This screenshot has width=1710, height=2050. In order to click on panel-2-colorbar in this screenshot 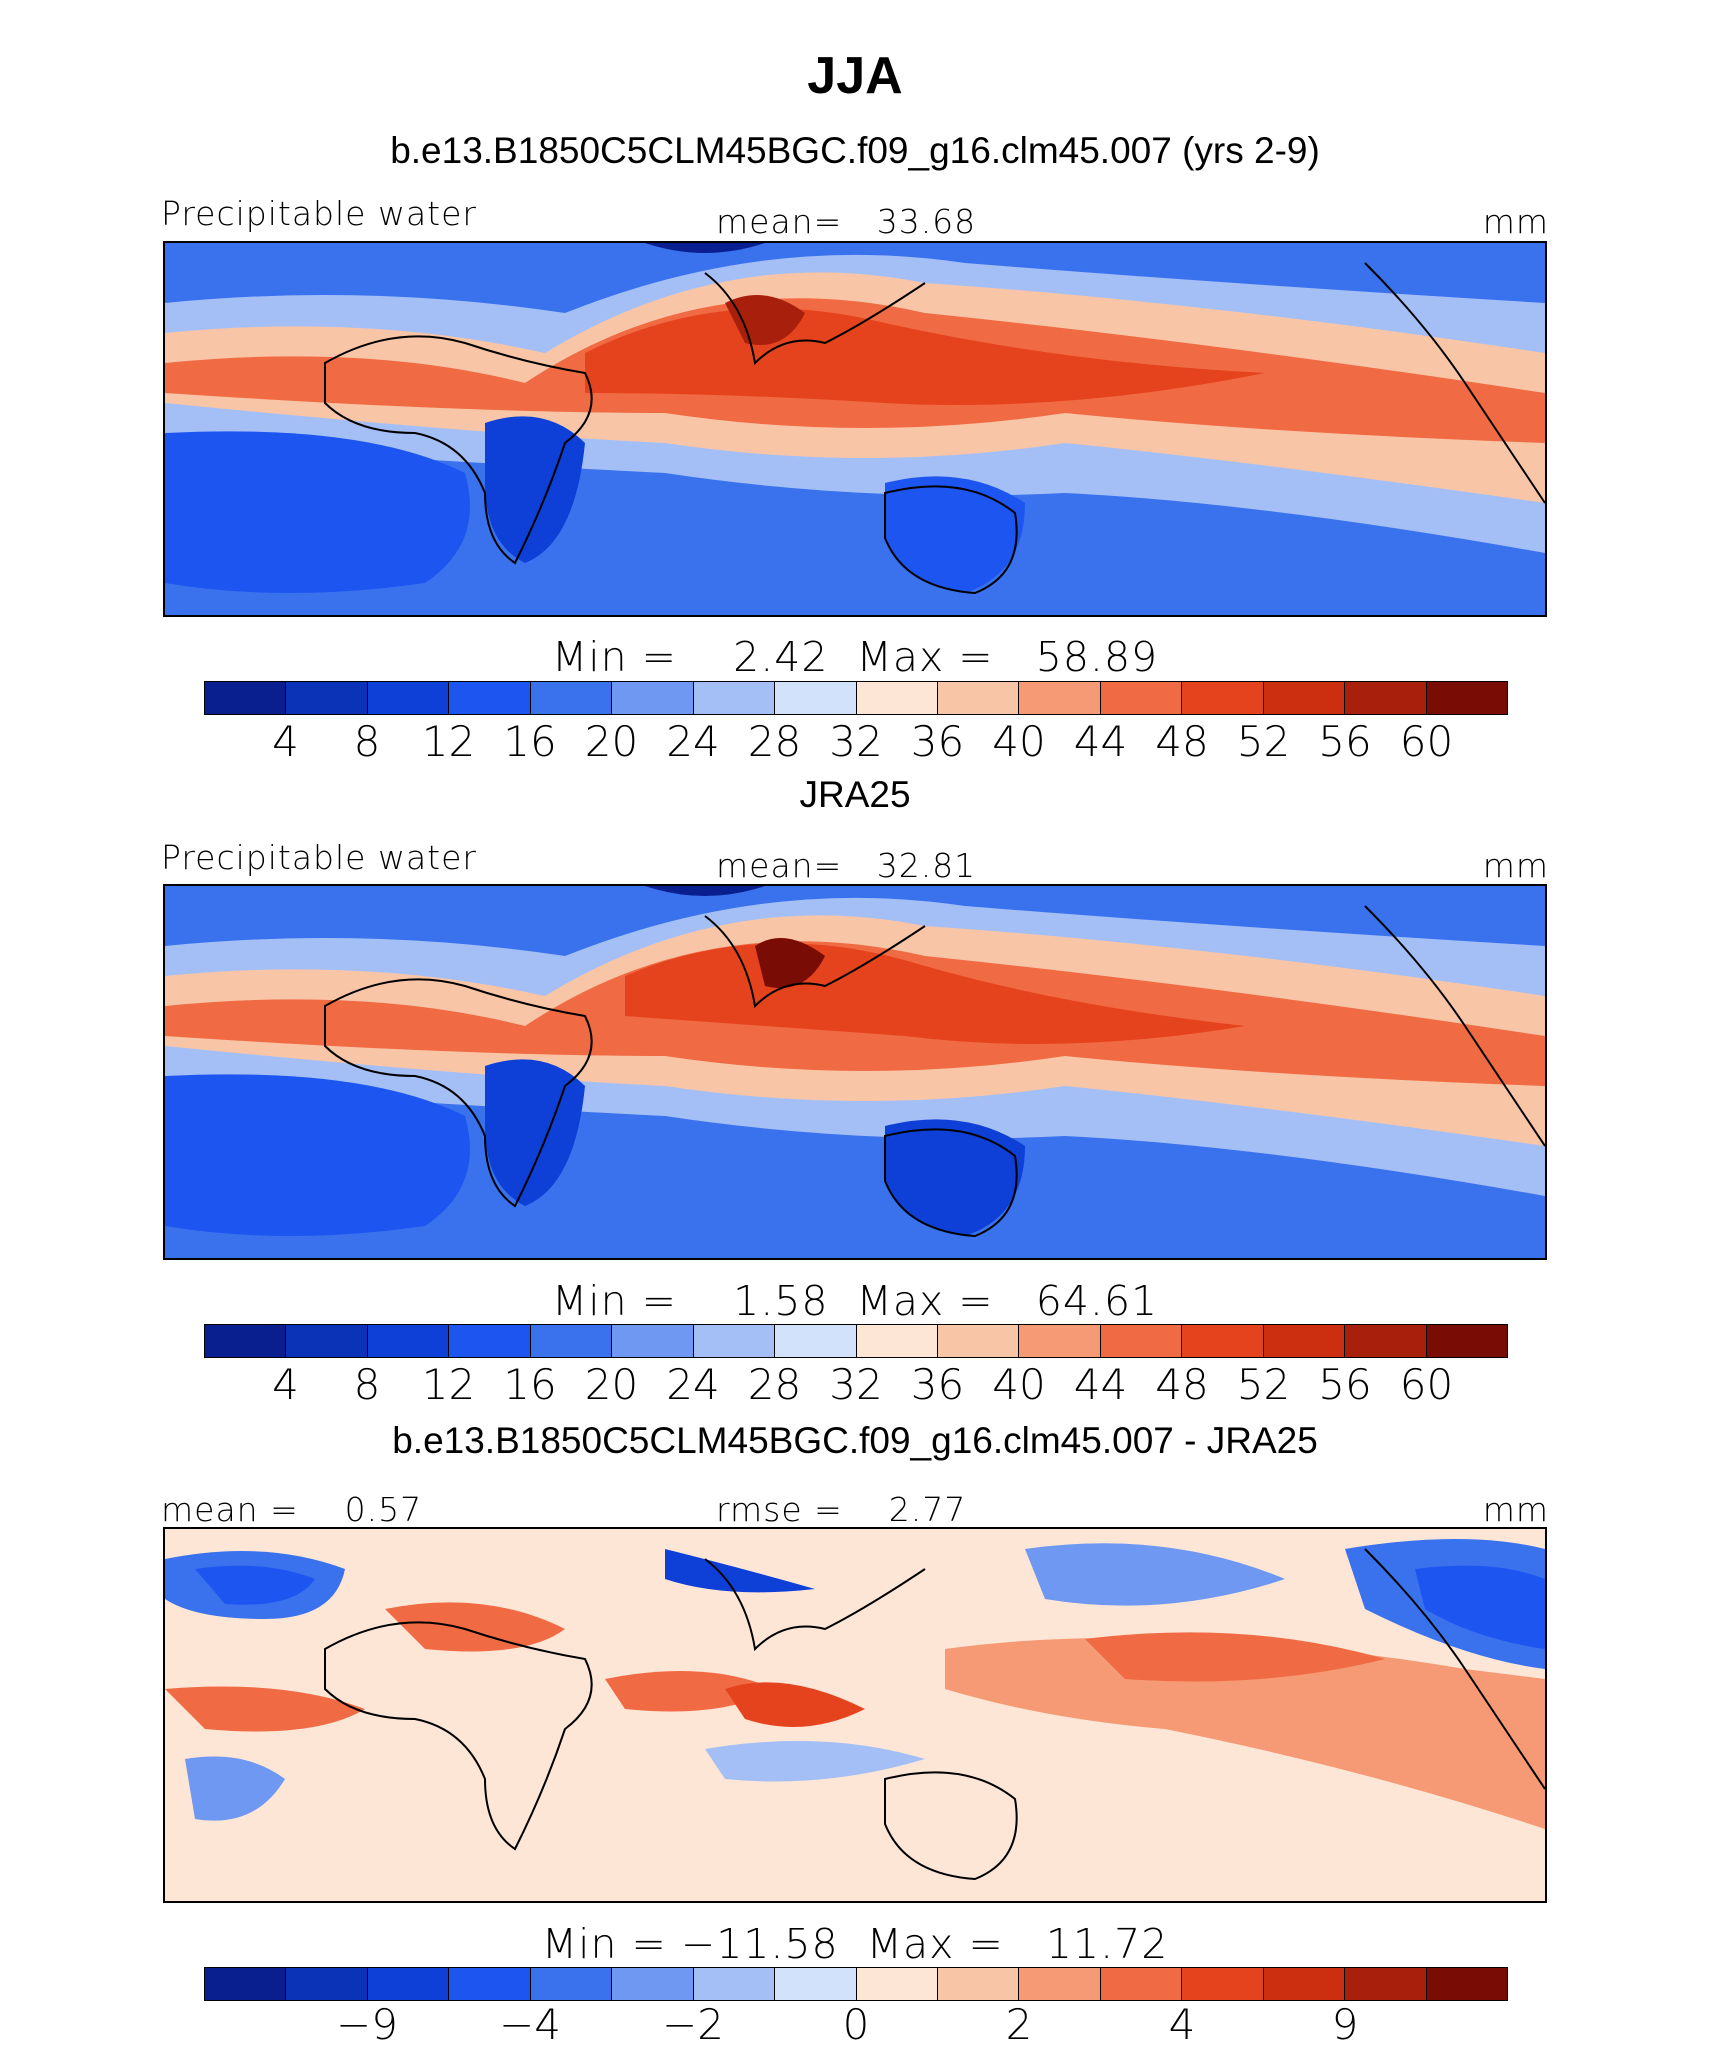, I will do `click(856, 1341)`.